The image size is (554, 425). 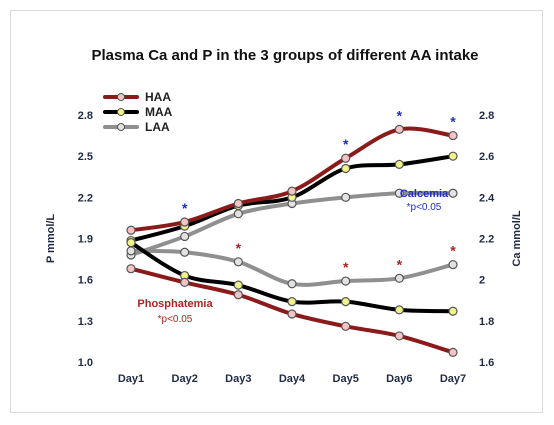 I want to click on left-tick-label: 2.2, so click(x=85, y=198).